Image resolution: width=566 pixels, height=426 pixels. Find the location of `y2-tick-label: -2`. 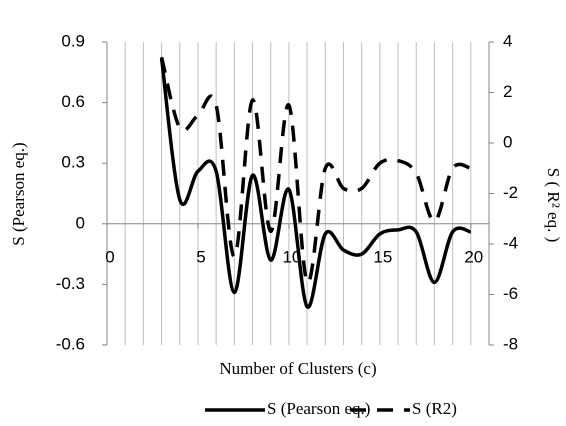

y2-tick-label: -2 is located at coordinates (510, 192).